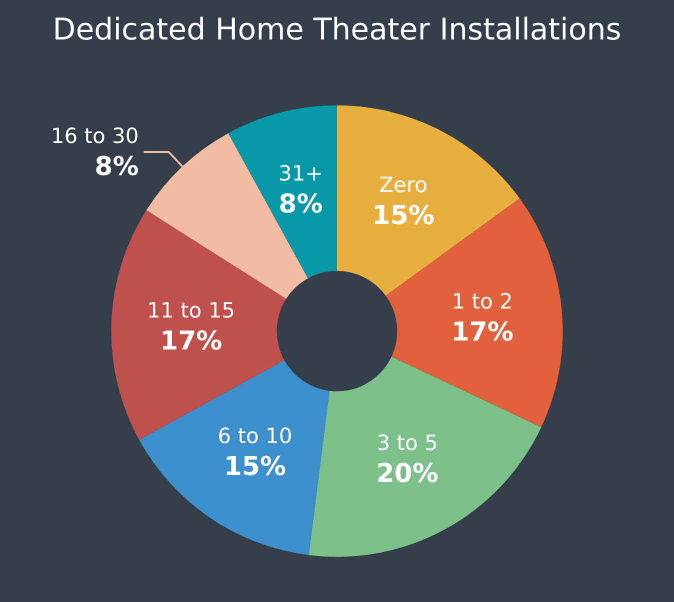 This screenshot has height=602, width=674. I want to click on slice-label: 31+, so click(300, 174).